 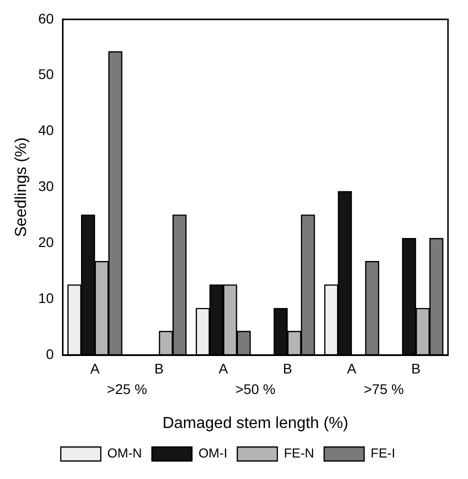 What do you see at coordinates (213, 453) in the screenshot?
I see `legend-label: OM-I` at bounding box center [213, 453].